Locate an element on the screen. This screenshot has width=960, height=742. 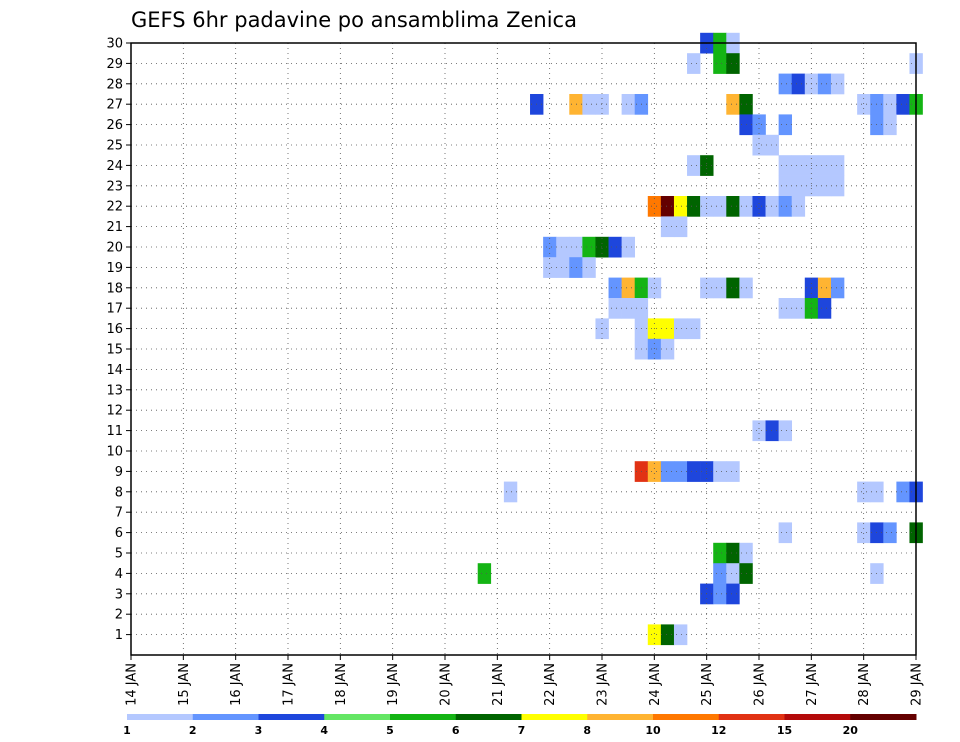
x-tick-label: 23 JAN is located at coordinates (603, 684).